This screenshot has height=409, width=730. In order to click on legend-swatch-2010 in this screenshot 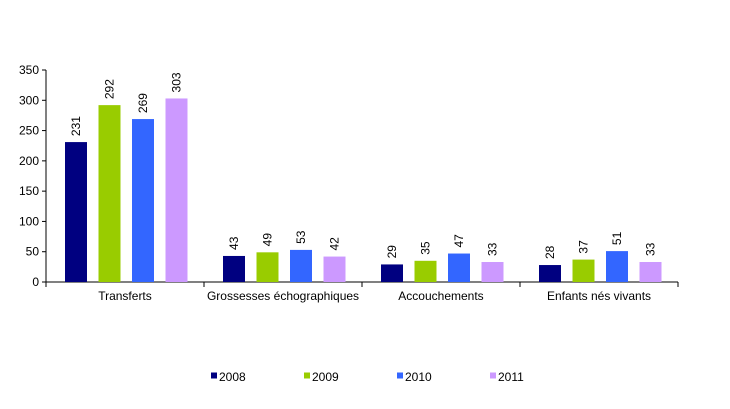, I will do `click(400, 375)`.